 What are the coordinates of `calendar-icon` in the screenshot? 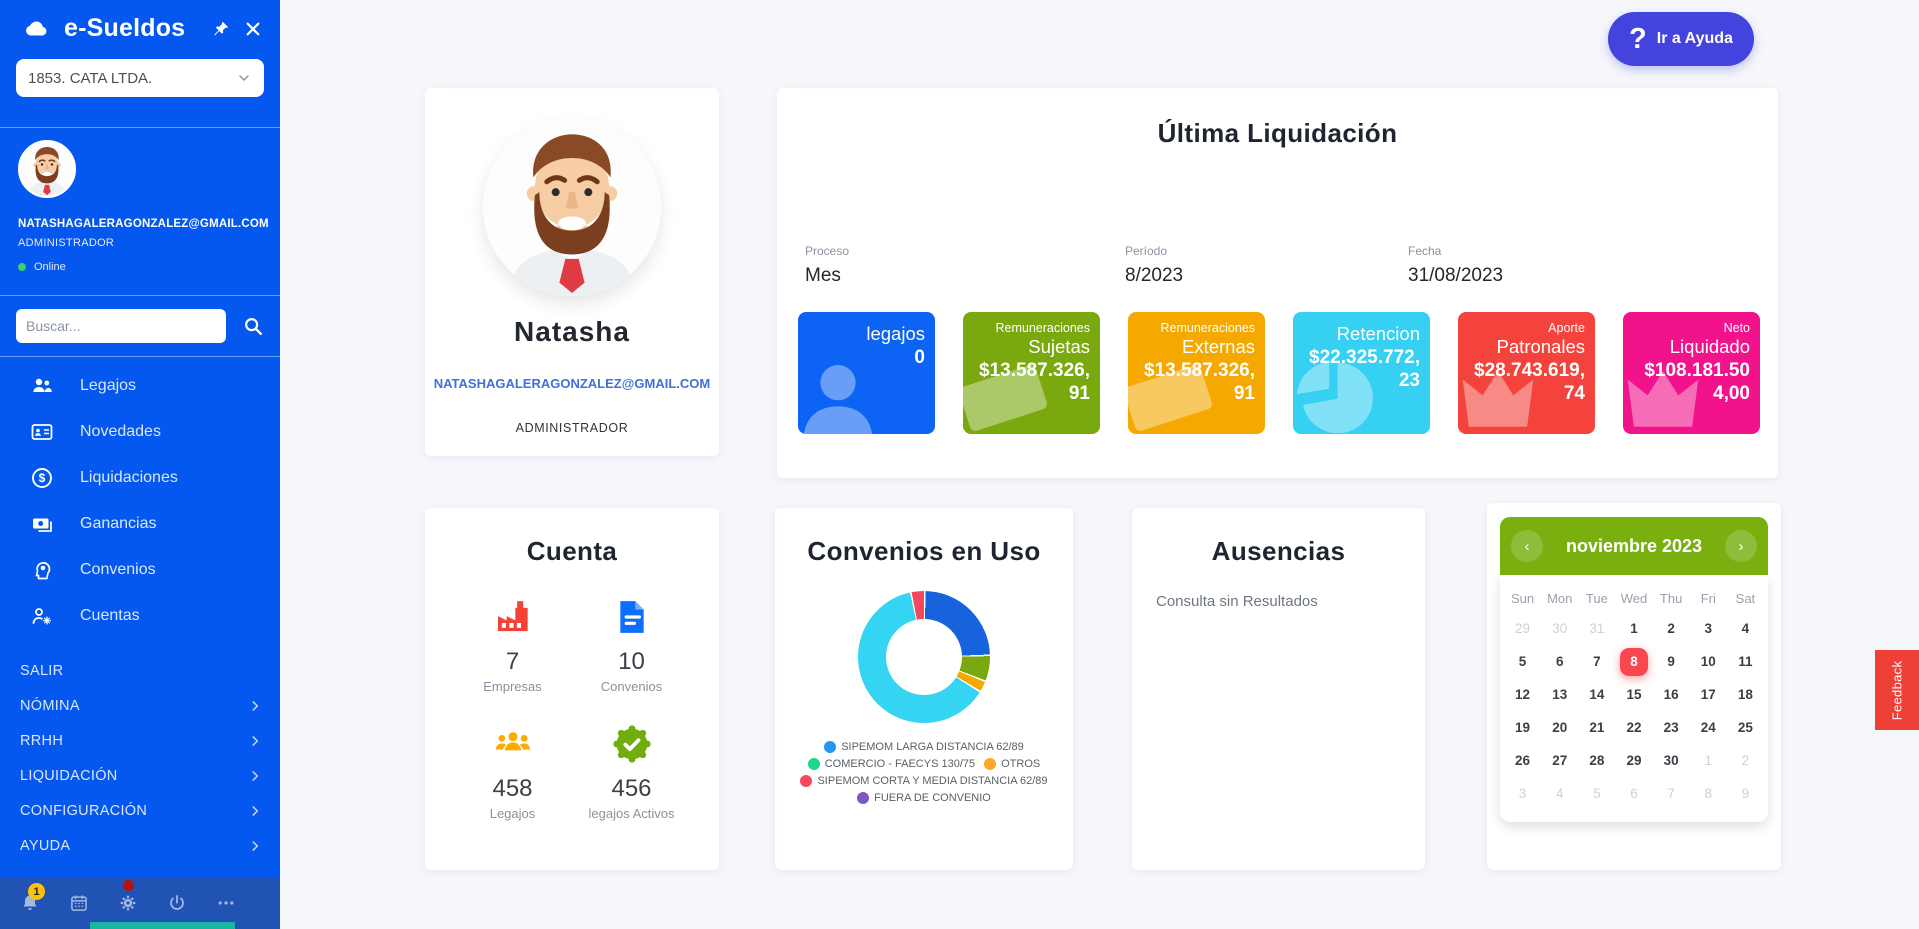 It's located at (79, 903).